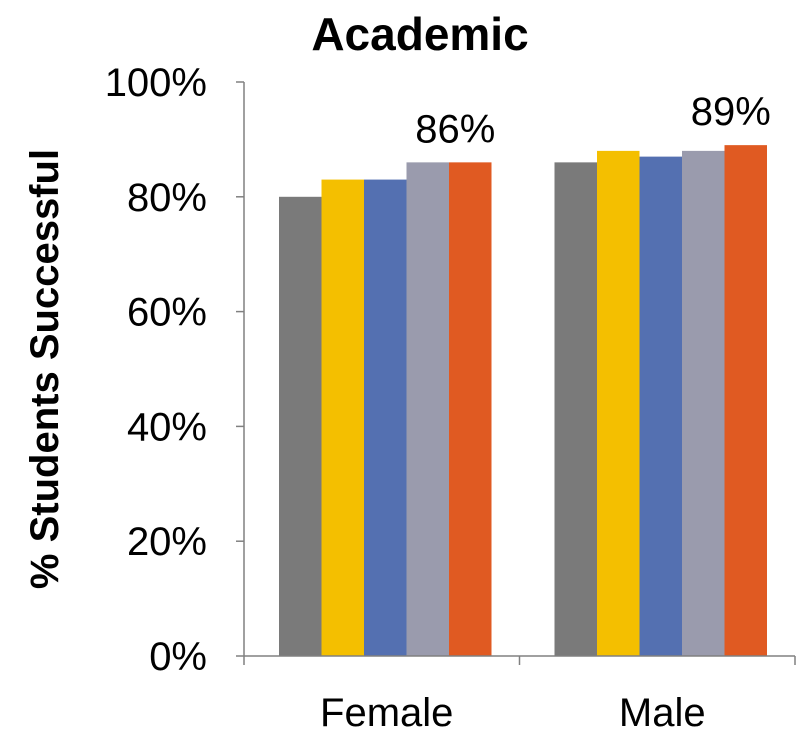 The width and height of the screenshot is (796, 731). Describe the element at coordinates (455, 129) in the screenshot. I see `data-label: 86%` at that location.